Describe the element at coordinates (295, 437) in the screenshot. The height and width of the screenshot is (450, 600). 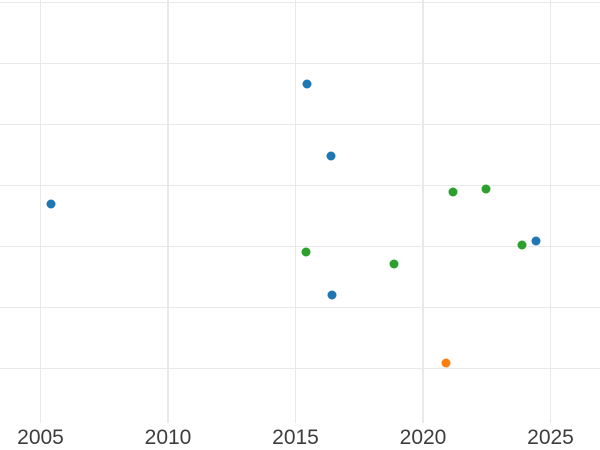
I see `x-tick-label: 2015` at that location.